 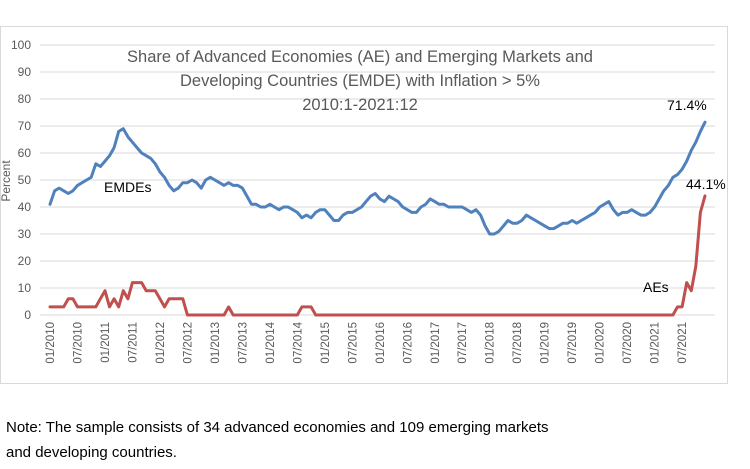 What do you see at coordinates (518, 343) in the screenshot?
I see `x-tick-label: 07/2018` at bounding box center [518, 343].